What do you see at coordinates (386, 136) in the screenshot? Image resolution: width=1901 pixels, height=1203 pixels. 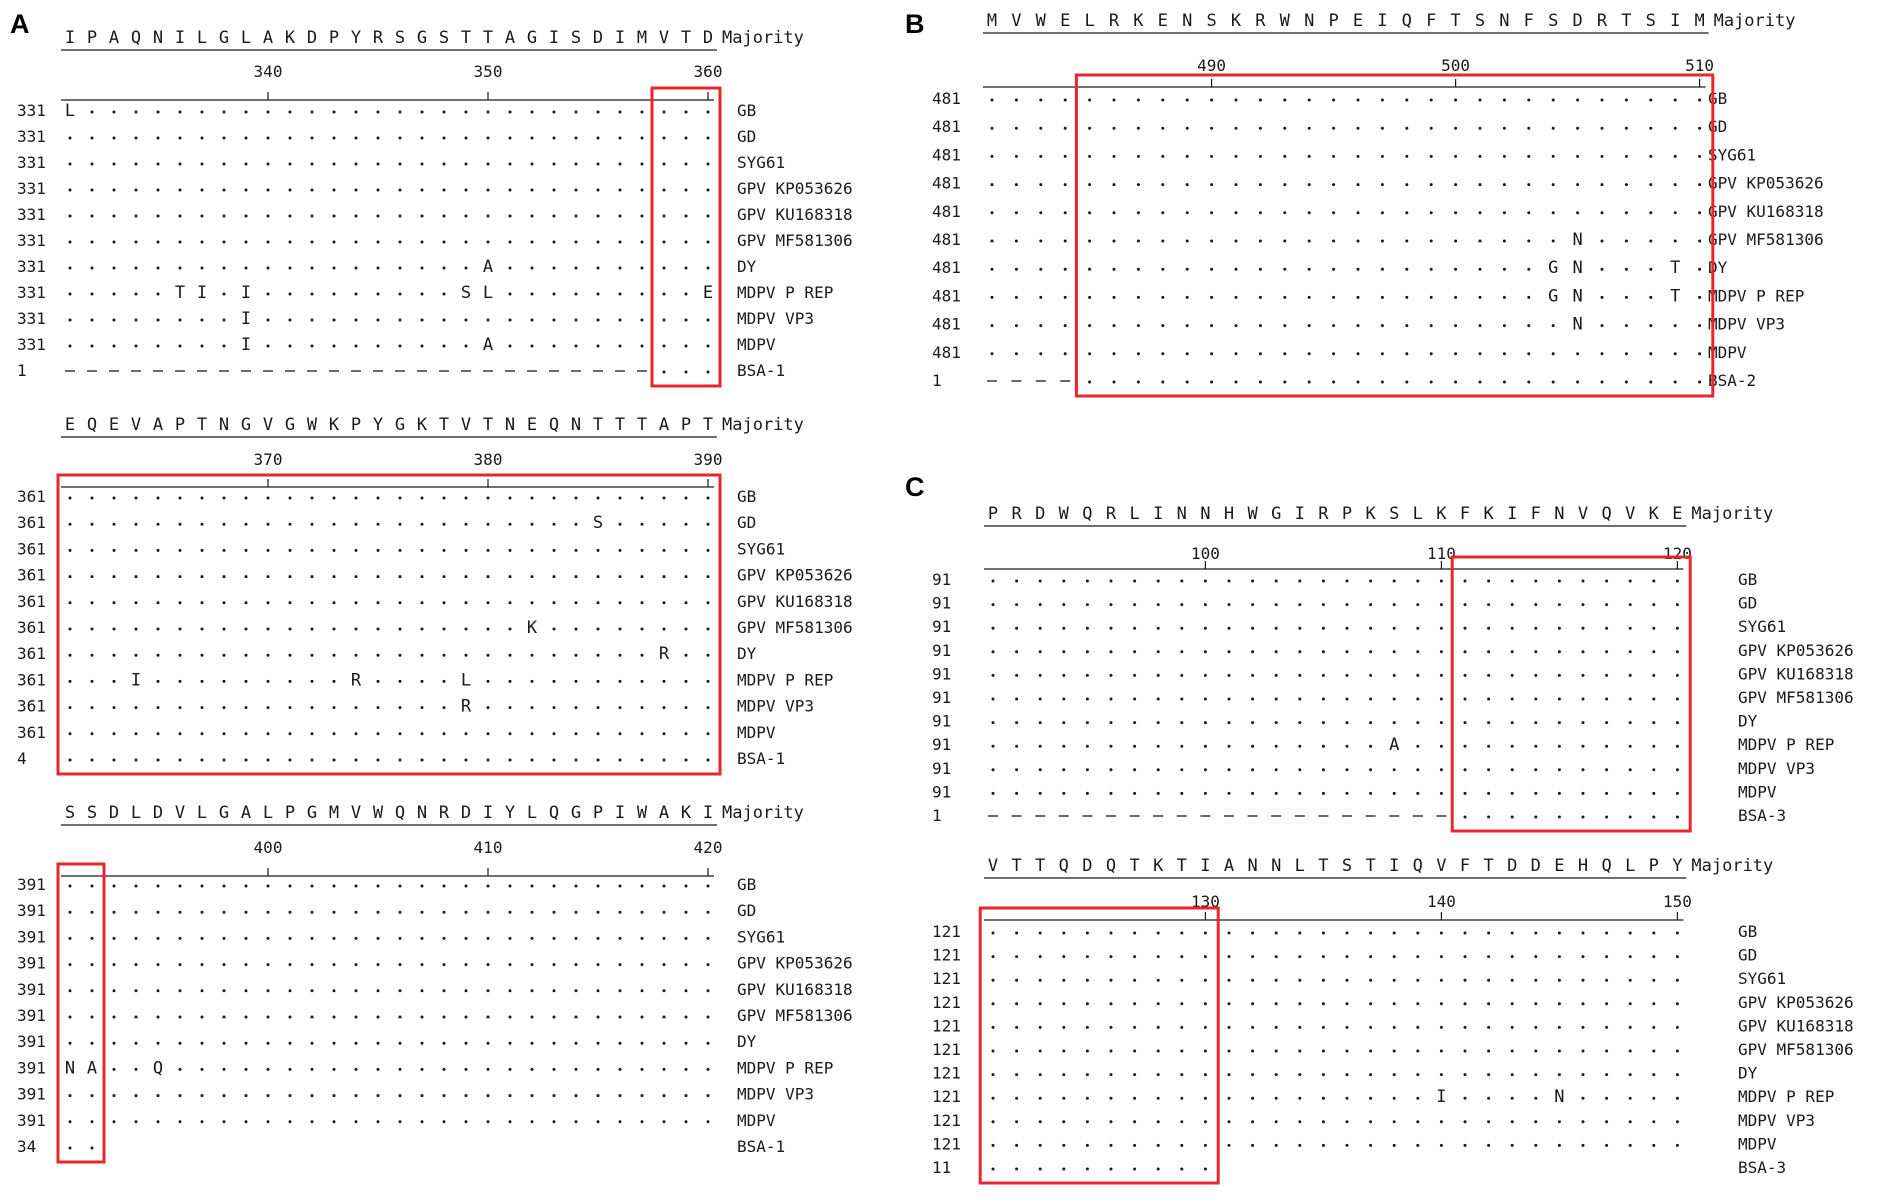 I see `alignment-row: 331 GD` at bounding box center [386, 136].